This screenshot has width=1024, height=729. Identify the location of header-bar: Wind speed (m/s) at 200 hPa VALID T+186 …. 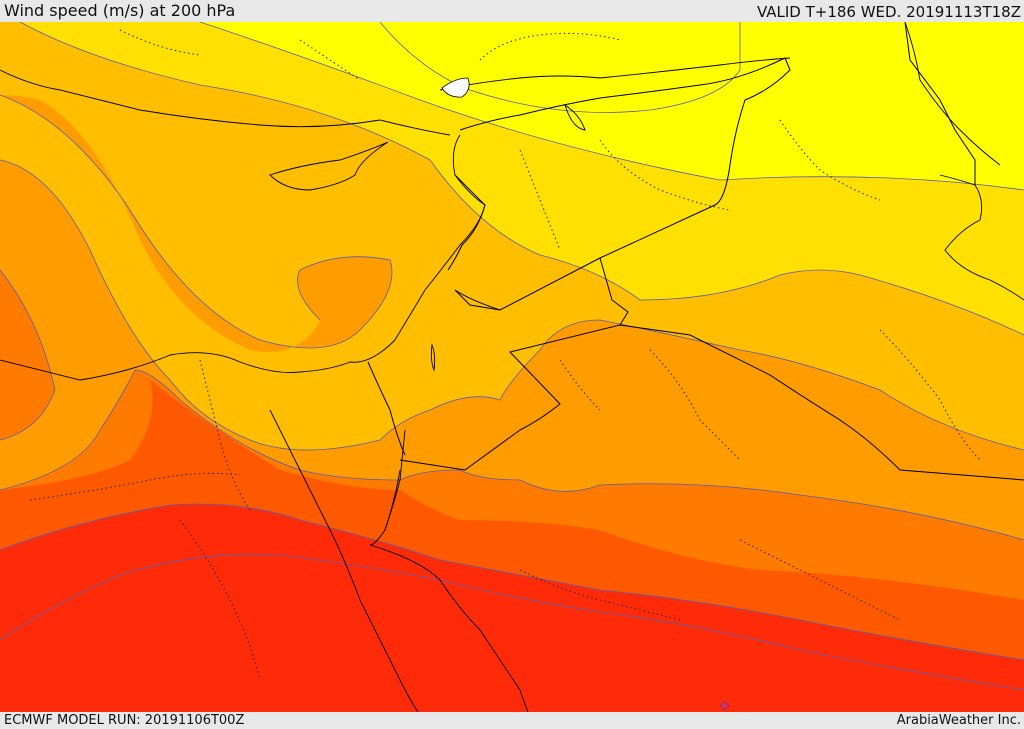
(512, 11).